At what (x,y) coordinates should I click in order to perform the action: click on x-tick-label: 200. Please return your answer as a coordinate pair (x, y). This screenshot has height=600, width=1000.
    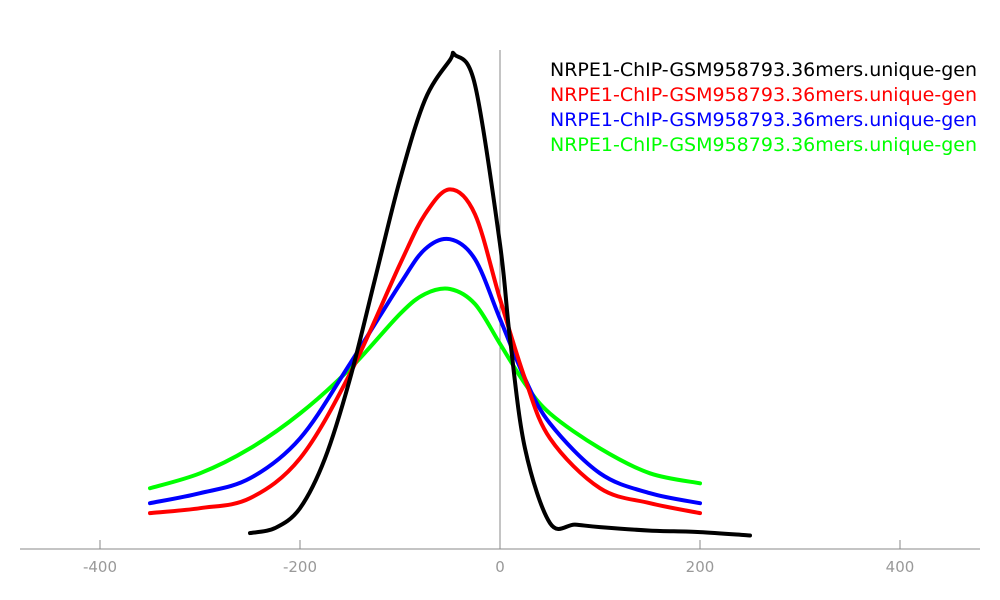
    Looking at the image, I should click on (700, 567).